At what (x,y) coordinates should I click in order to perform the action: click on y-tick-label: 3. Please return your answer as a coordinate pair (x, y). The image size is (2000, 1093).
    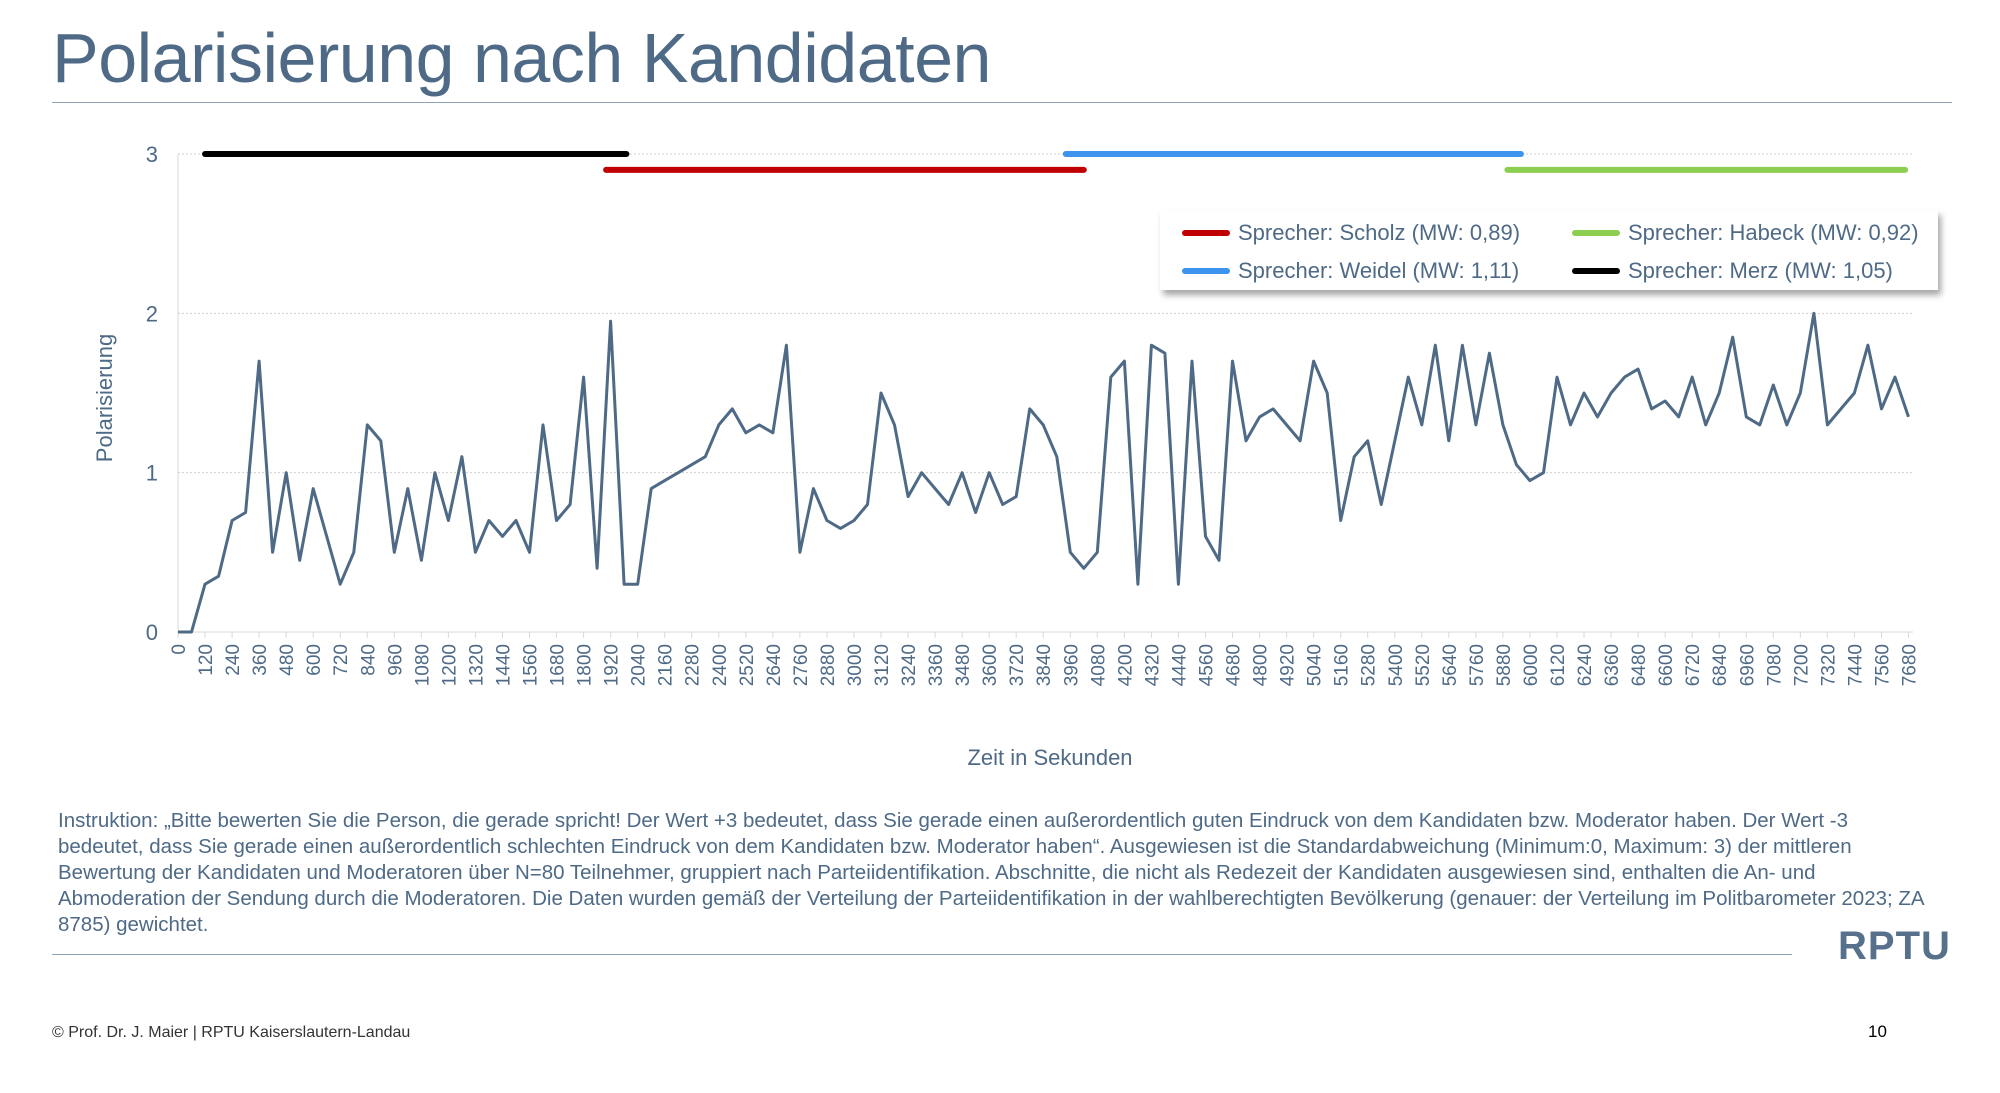
    Looking at the image, I should click on (152, 154).